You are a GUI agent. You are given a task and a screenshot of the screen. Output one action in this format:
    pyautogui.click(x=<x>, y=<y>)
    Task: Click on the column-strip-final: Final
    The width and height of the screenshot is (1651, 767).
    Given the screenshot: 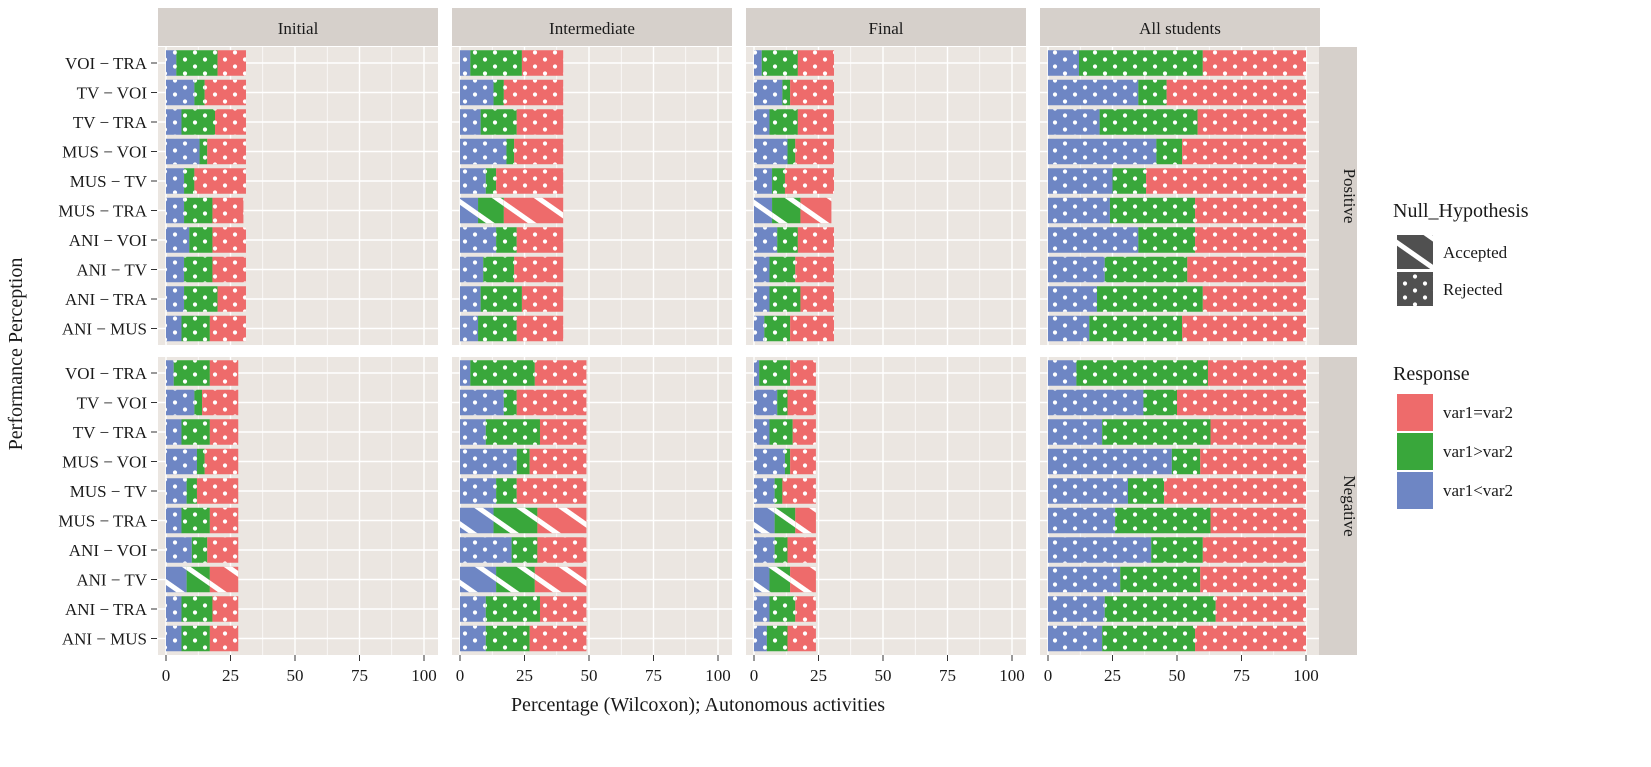 What is the action you would take?
    pyautogui.click(x=886, y=27)
    